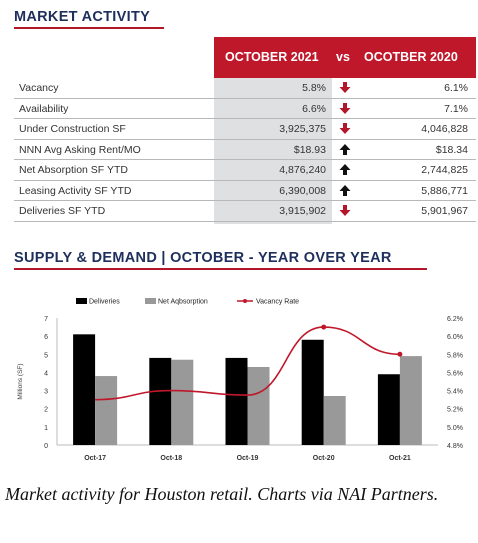 Image resolution: width=478 pixels, height=543 pixels. I want to click on table-header: OCTOBER 2021 vs OCOTBER 2020, so click(345, 57).